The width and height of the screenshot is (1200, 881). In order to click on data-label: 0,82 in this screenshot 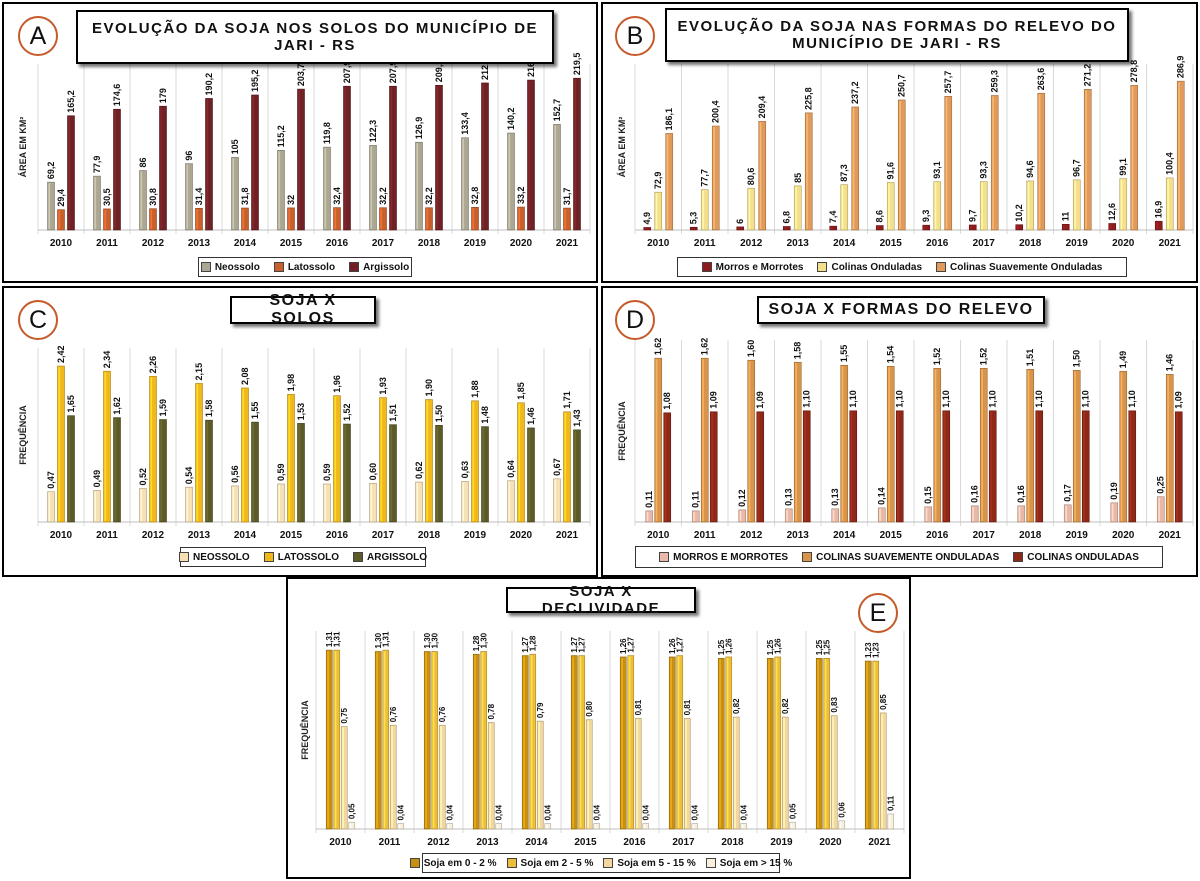, I will do `click(736, 706)`.